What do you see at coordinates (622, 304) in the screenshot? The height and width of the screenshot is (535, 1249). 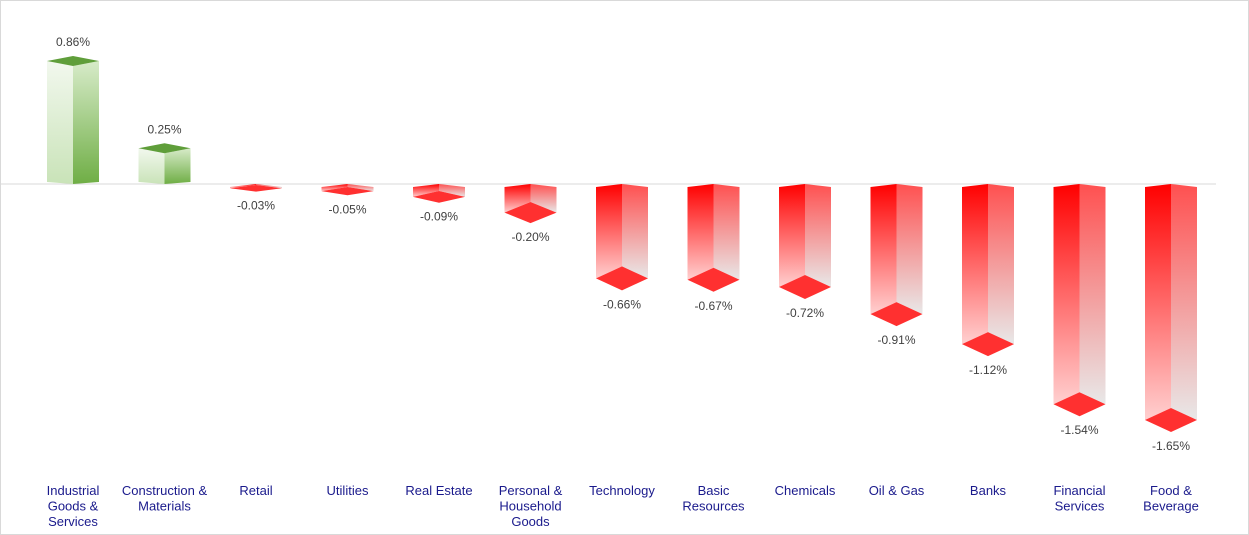 I see `data-label: -0.66%` at bounding box center [622, 304].